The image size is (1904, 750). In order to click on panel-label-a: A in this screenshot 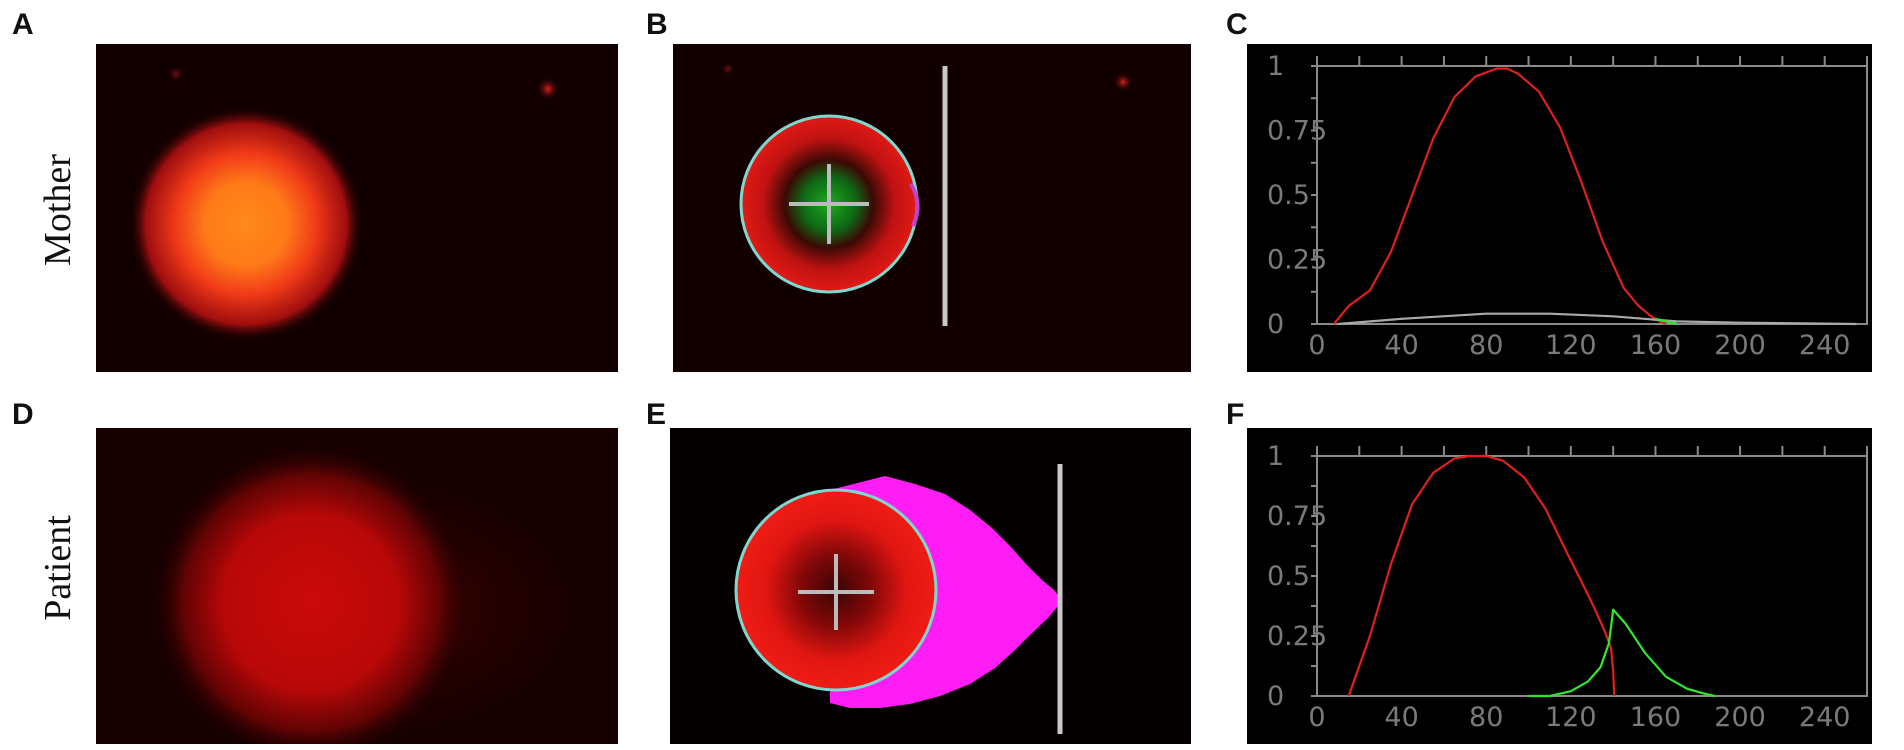, I will do `click(23, 24)`.